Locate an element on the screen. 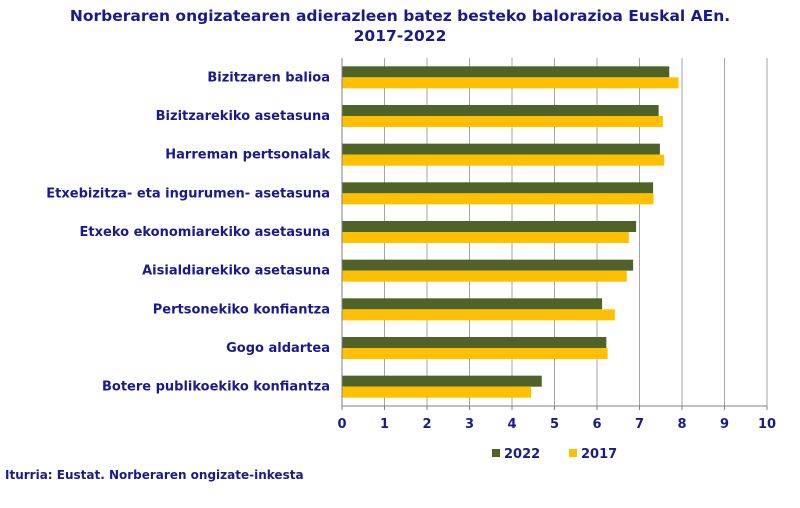 This screenshot has width=800, height=508. category-label: Etxeko ekonomiarekiko asetasuna is located at coordinates (205, 232).